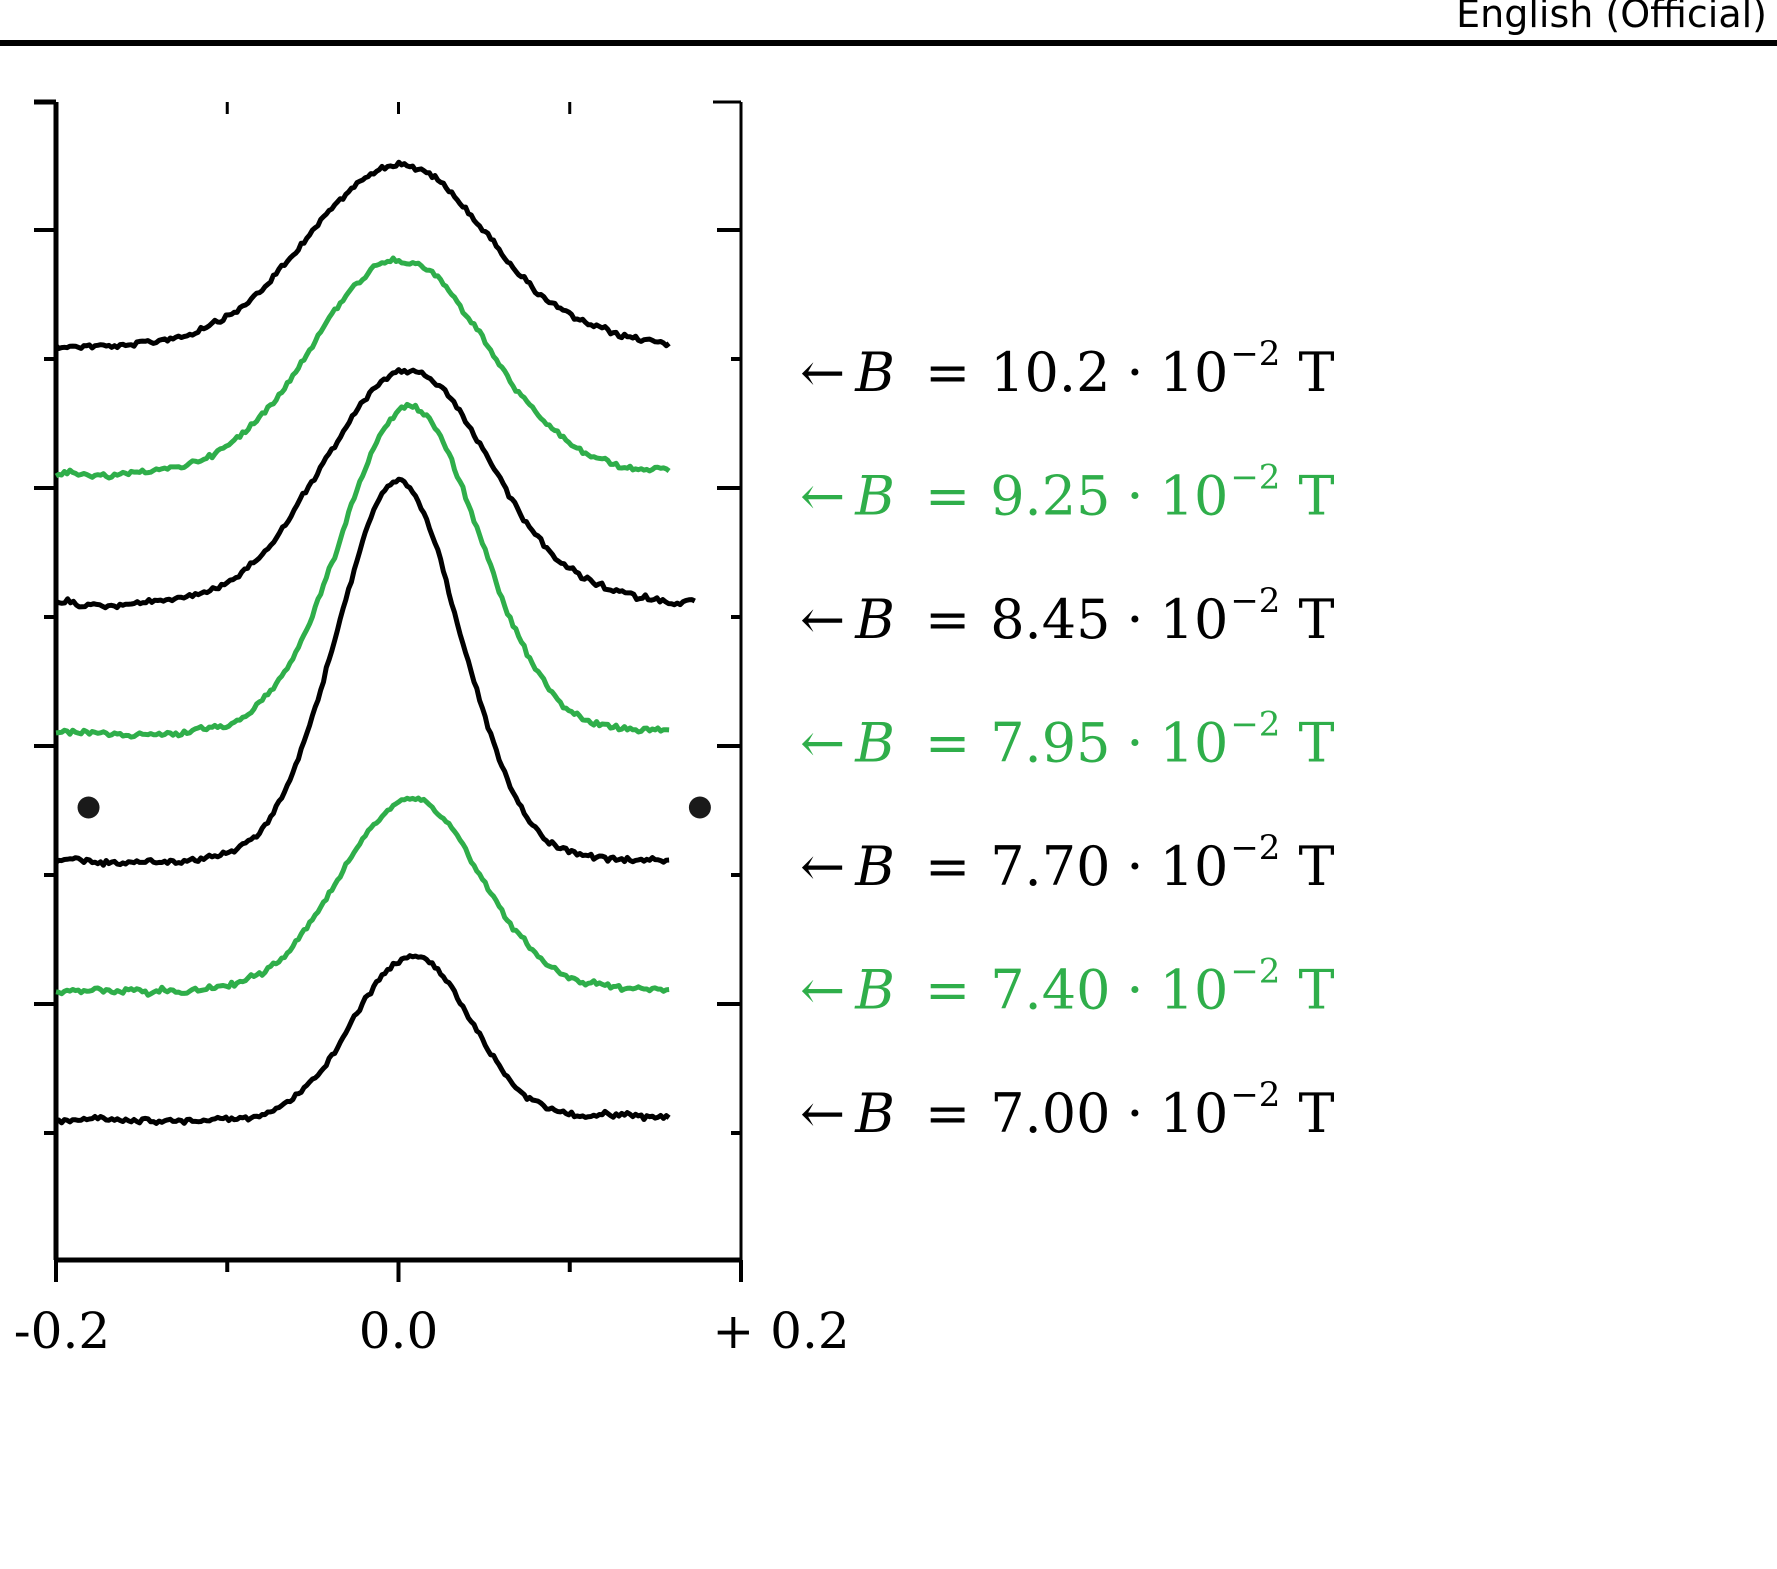  I want to click on legend-value: 10.2, so click(1050, 372).